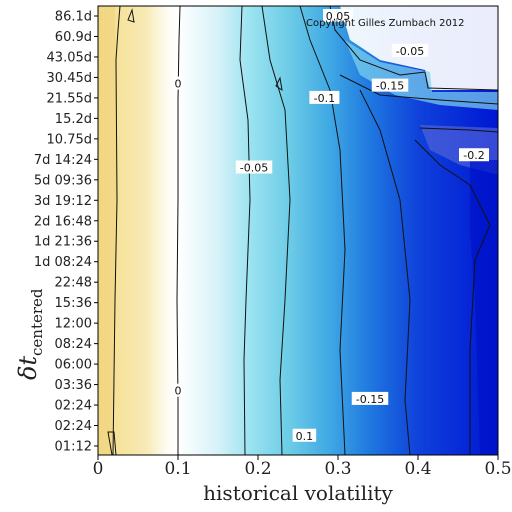 Image resolution: width=512 pixels, height=512 pixels. I want to click on x-tick-label: 0.3, so click(337, 469).